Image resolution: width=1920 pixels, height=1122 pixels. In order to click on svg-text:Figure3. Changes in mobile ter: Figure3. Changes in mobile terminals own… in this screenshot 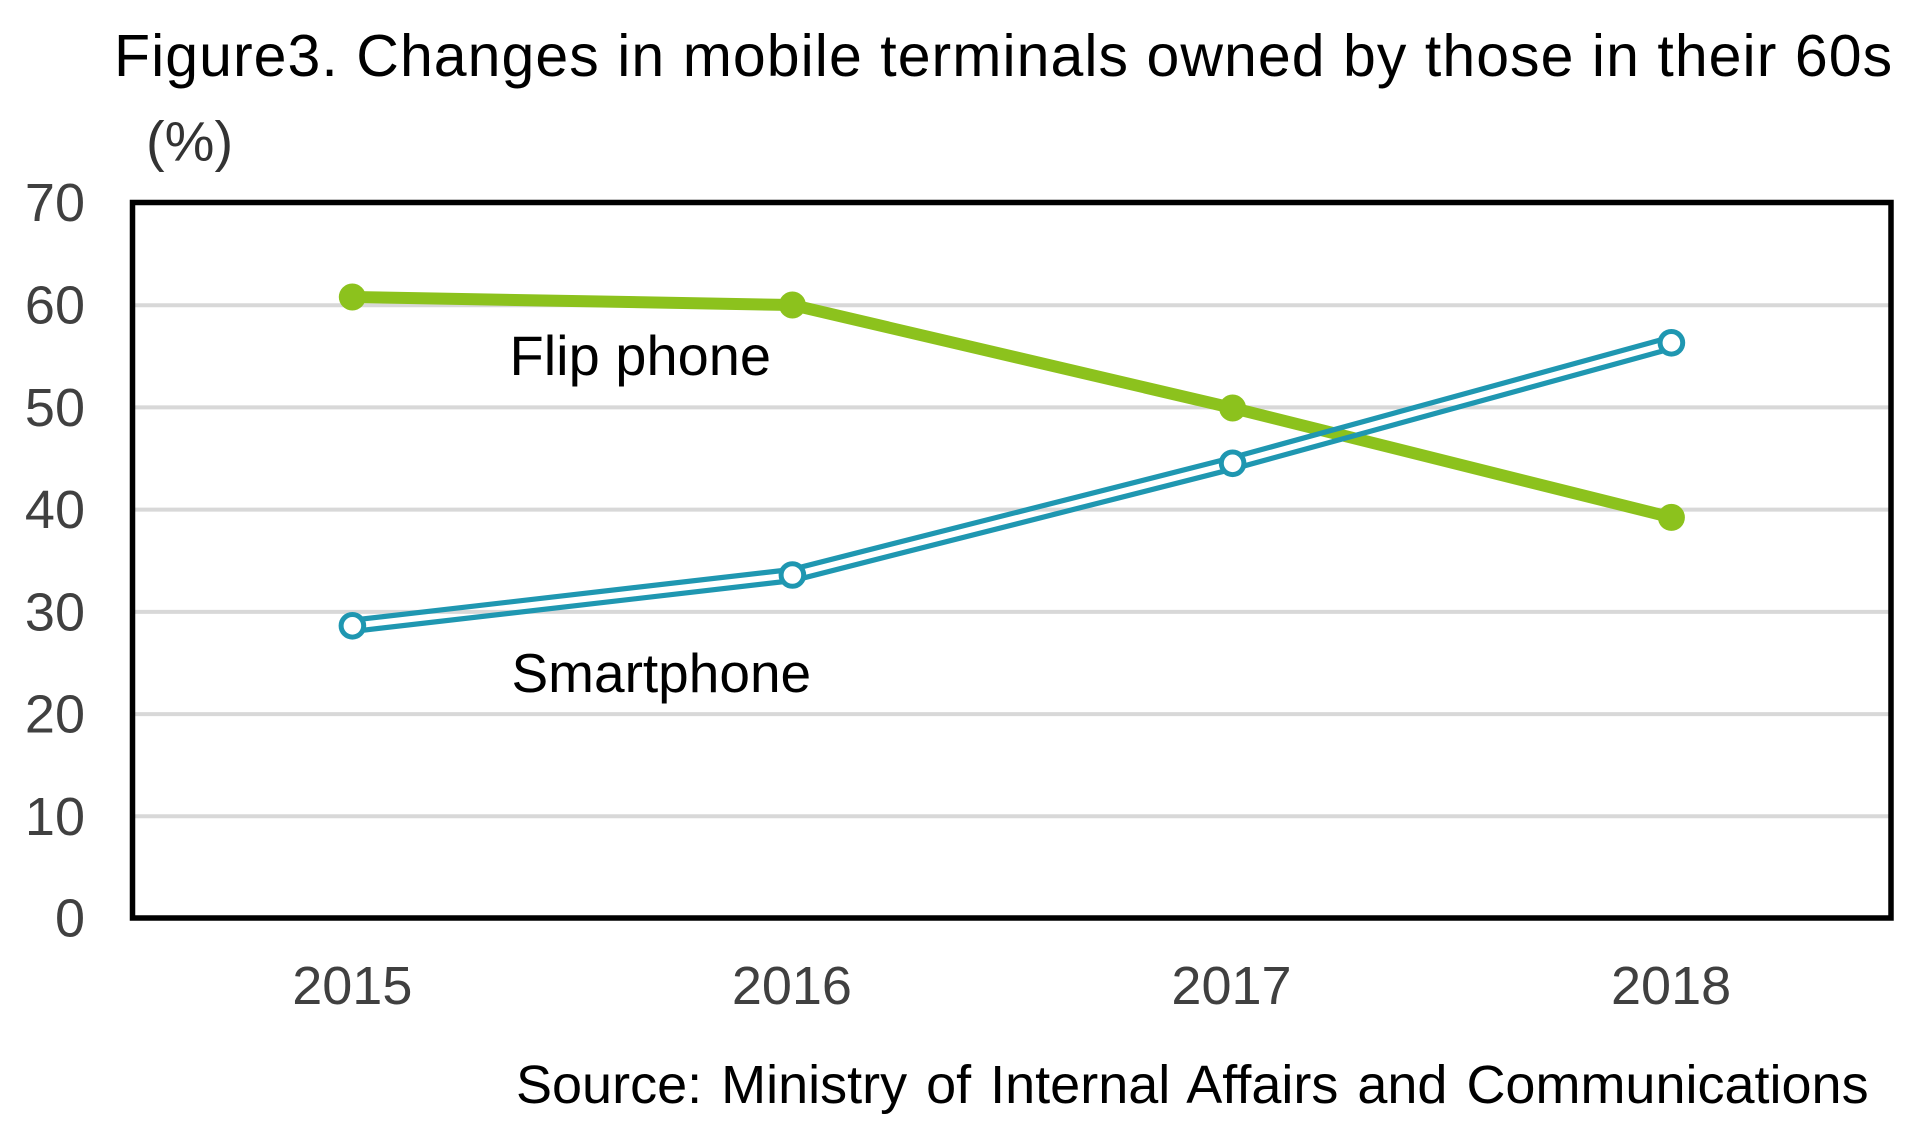, I will do `click(1003, 56)`.